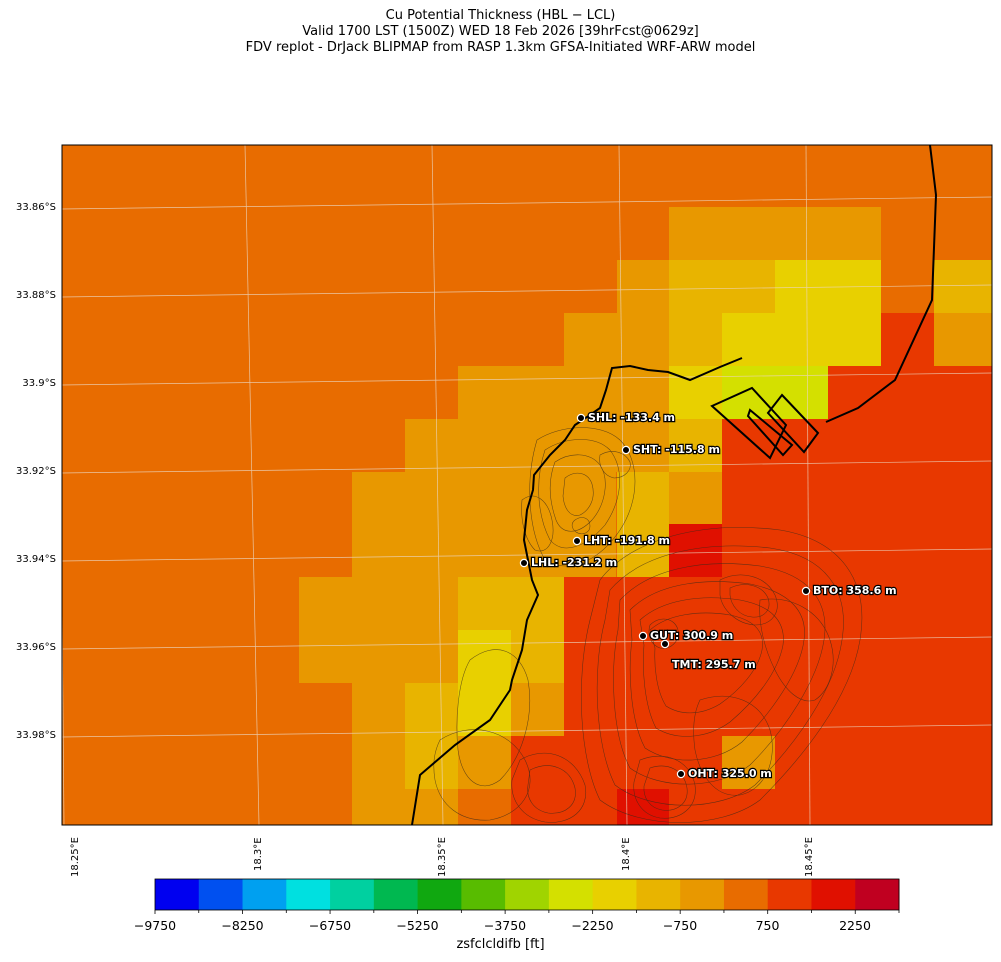 The image size is (1001, 962). Describe the element at coordinates (155, 925) in the screenshot. I see `colorbar-tick-label: −9750` at that location.